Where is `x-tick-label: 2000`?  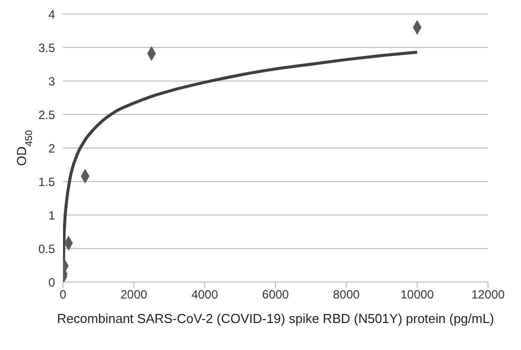 x-tick-label: 2000 is located at coordinates (134, 295).